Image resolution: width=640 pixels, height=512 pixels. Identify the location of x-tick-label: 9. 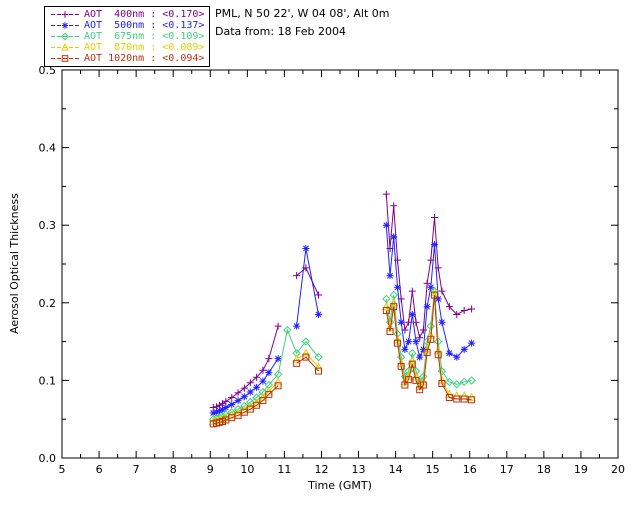
(210, 469).